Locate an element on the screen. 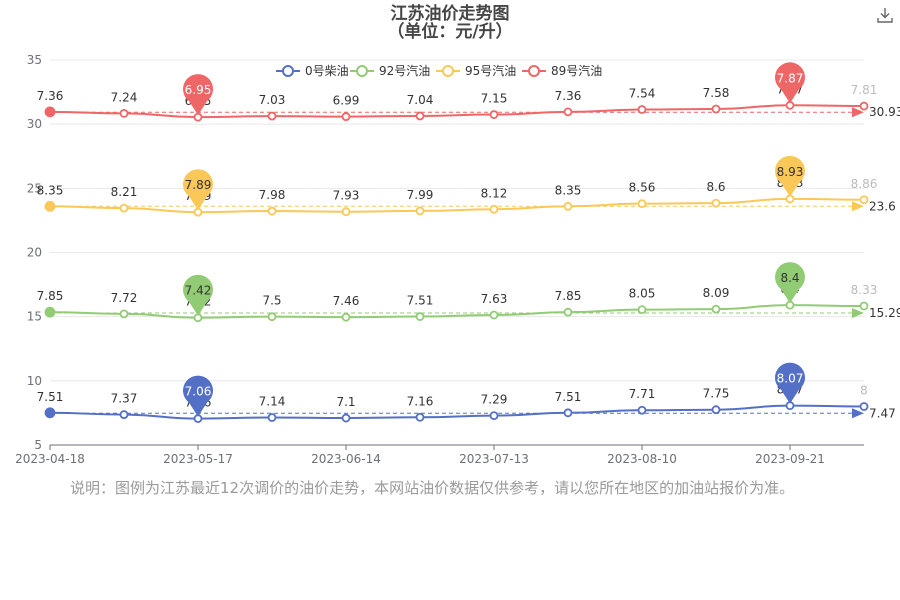  data-label: 7.81 is located at coordinates (864, 90).